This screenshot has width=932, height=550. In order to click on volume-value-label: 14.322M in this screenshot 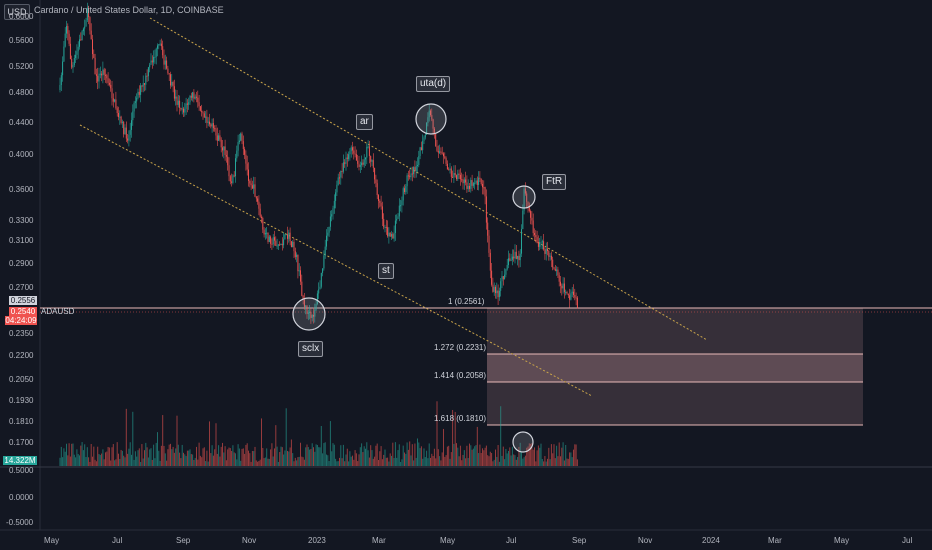, I will do `click(20, 460)`.